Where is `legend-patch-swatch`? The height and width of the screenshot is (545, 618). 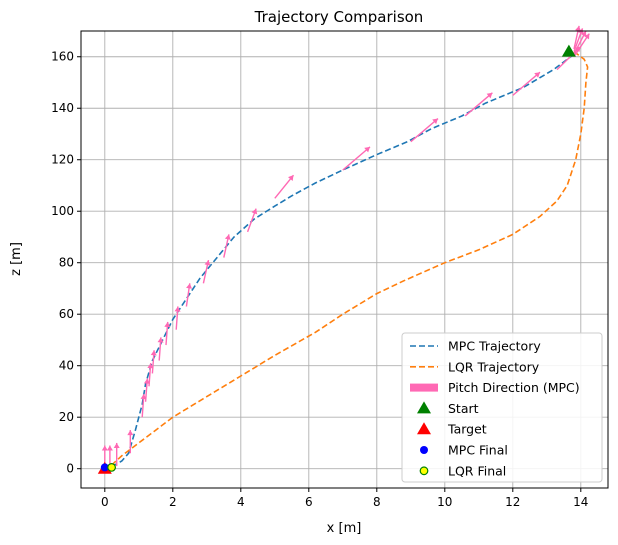
legend-patch-swatch is located at coordinates (424, 387).